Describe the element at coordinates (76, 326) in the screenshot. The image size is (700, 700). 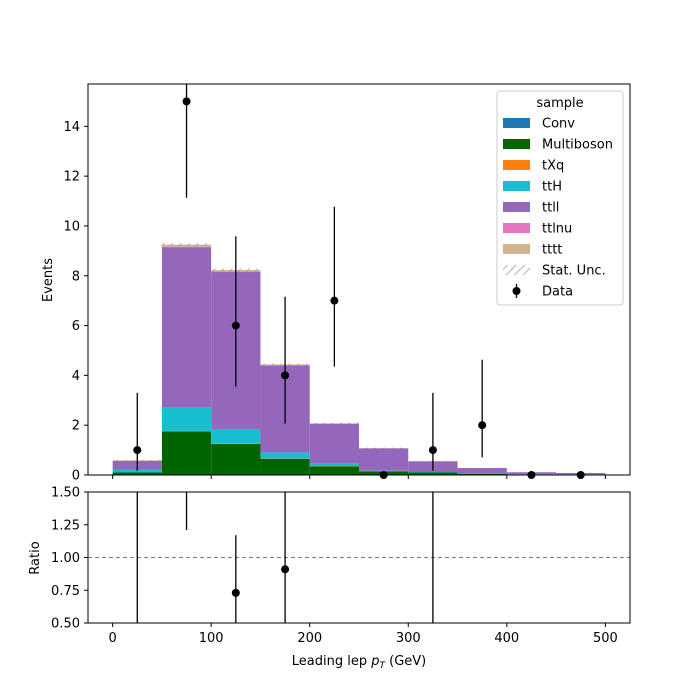
I see `main-ytick-label: 6` at that location.